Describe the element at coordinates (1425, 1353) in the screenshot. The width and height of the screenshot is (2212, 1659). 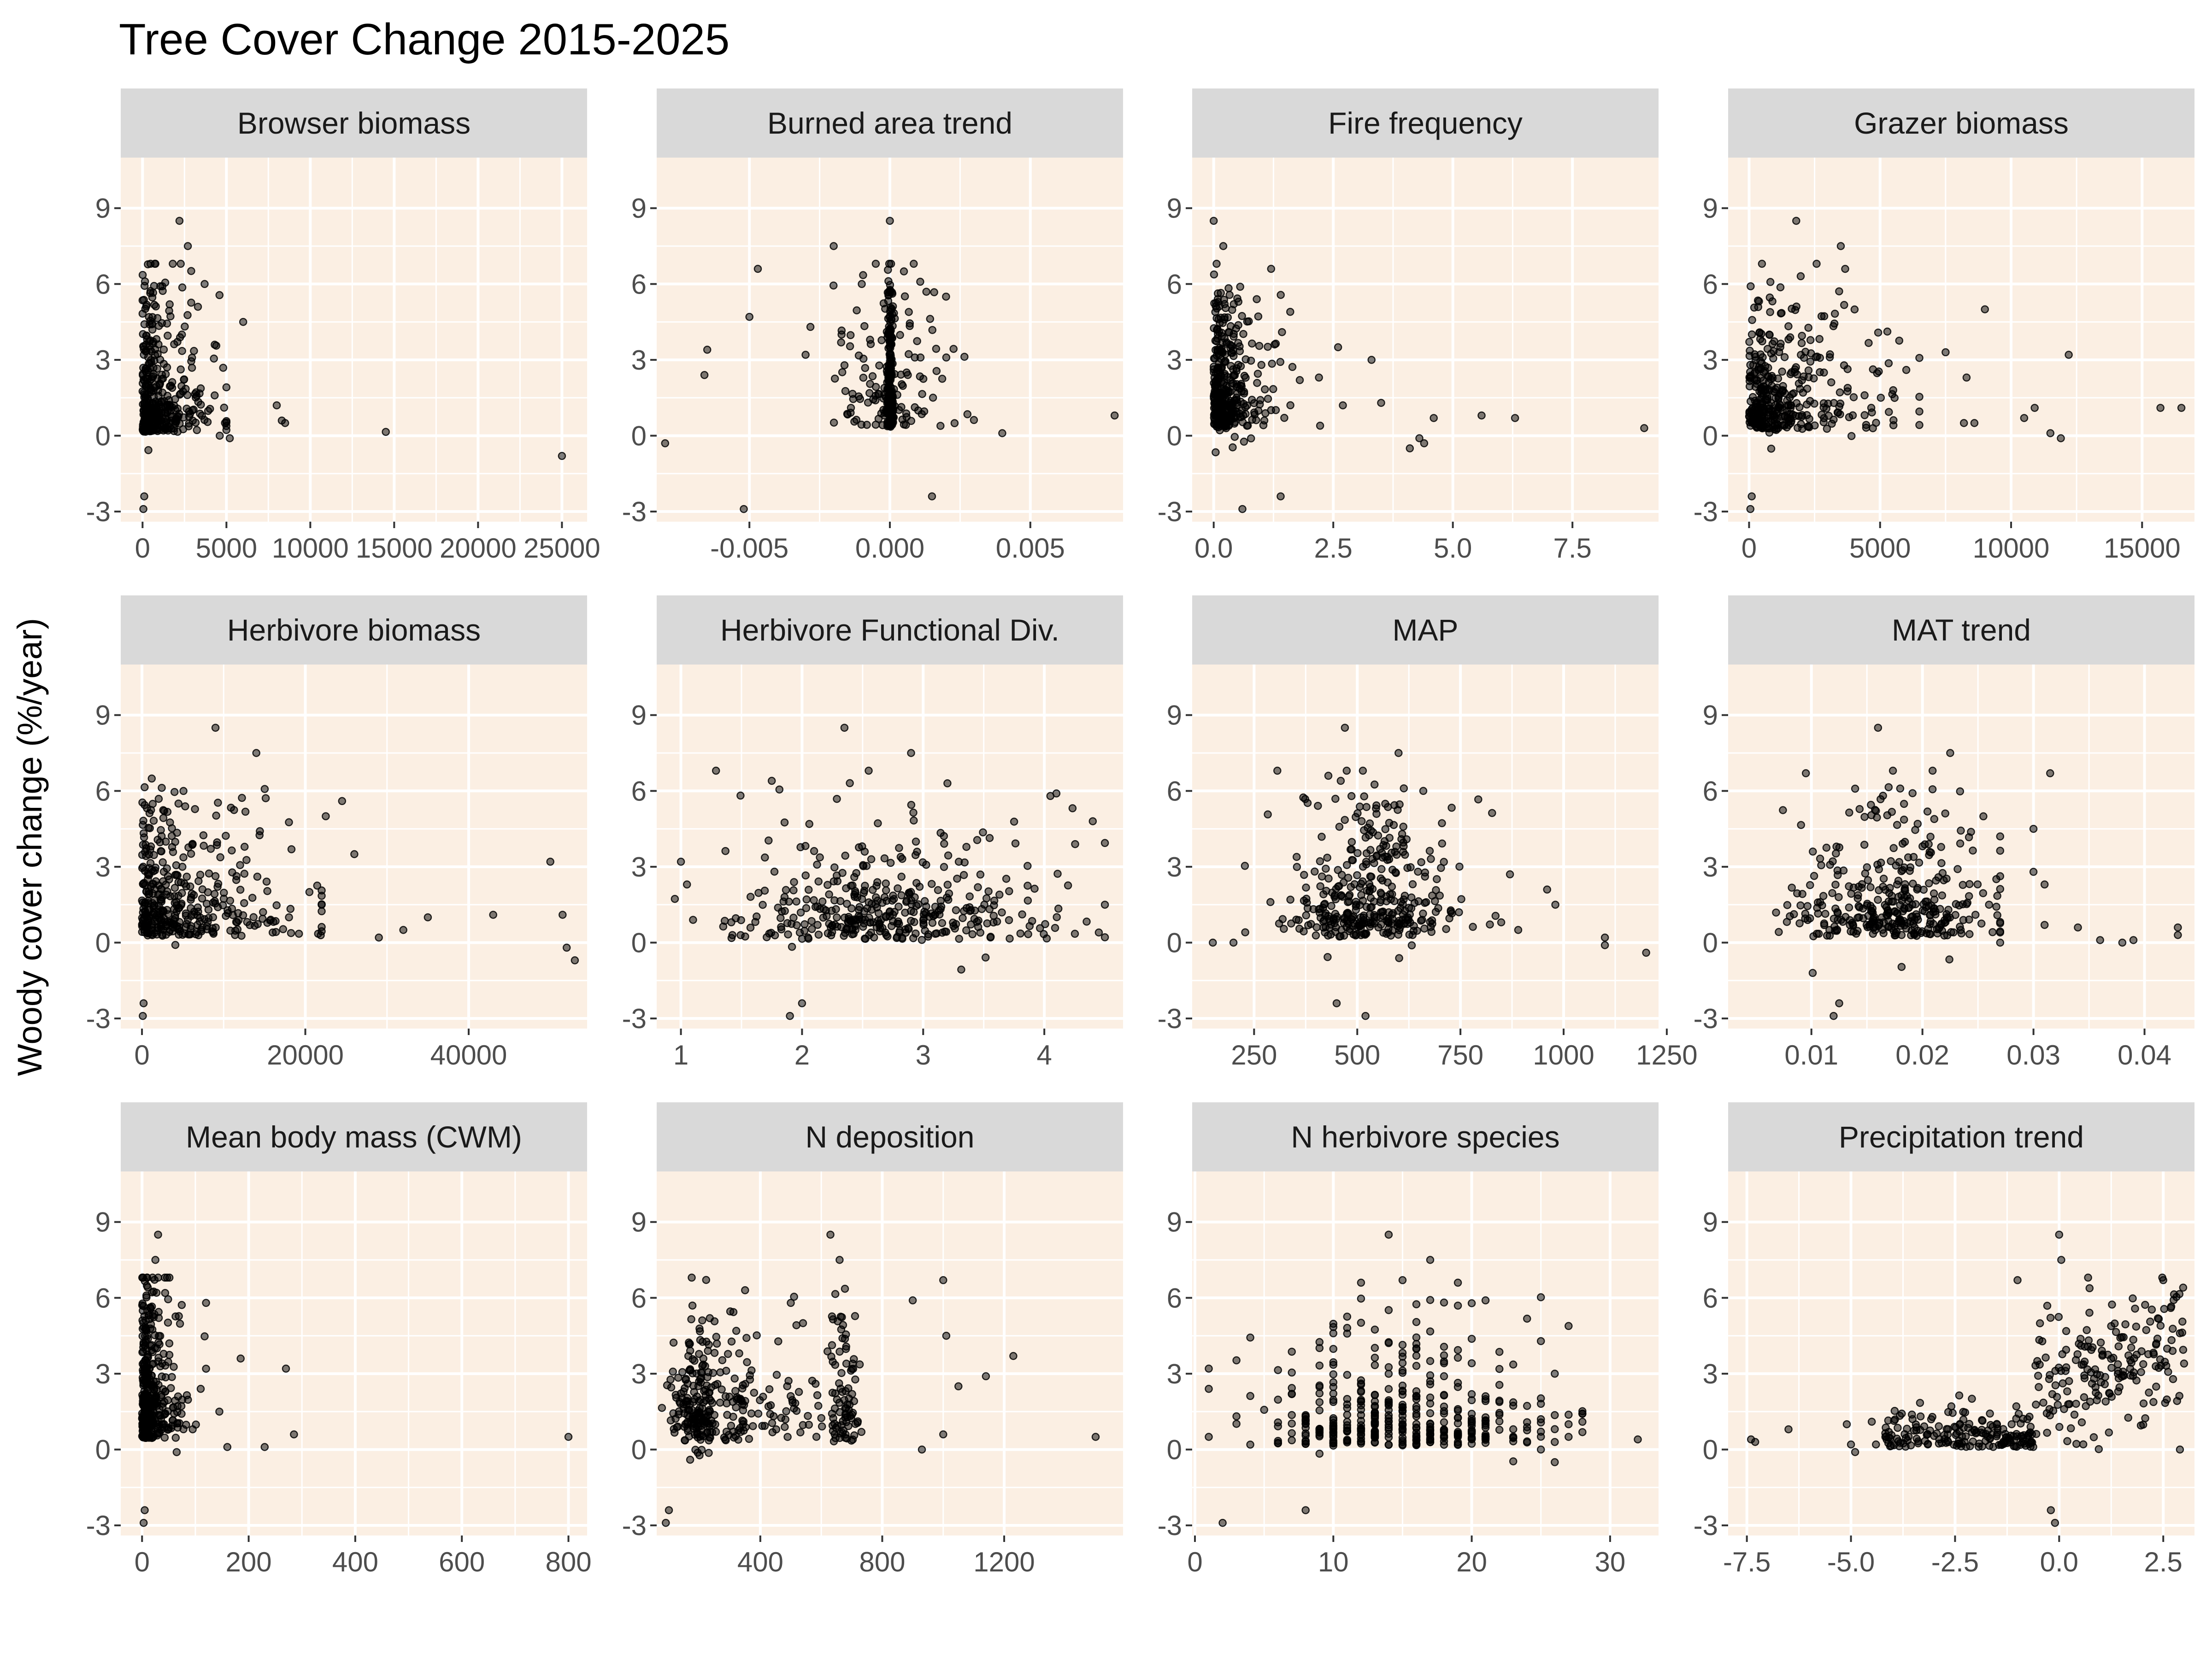
I see `panel-background` at that location.